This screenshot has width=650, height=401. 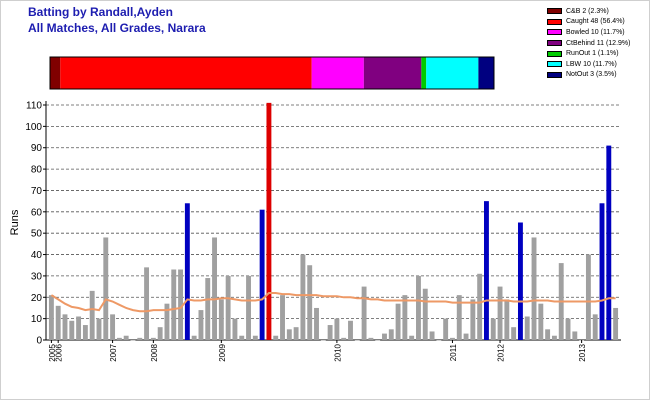 I want to click on y-tick-label: 50, so click(x=37, y=234).